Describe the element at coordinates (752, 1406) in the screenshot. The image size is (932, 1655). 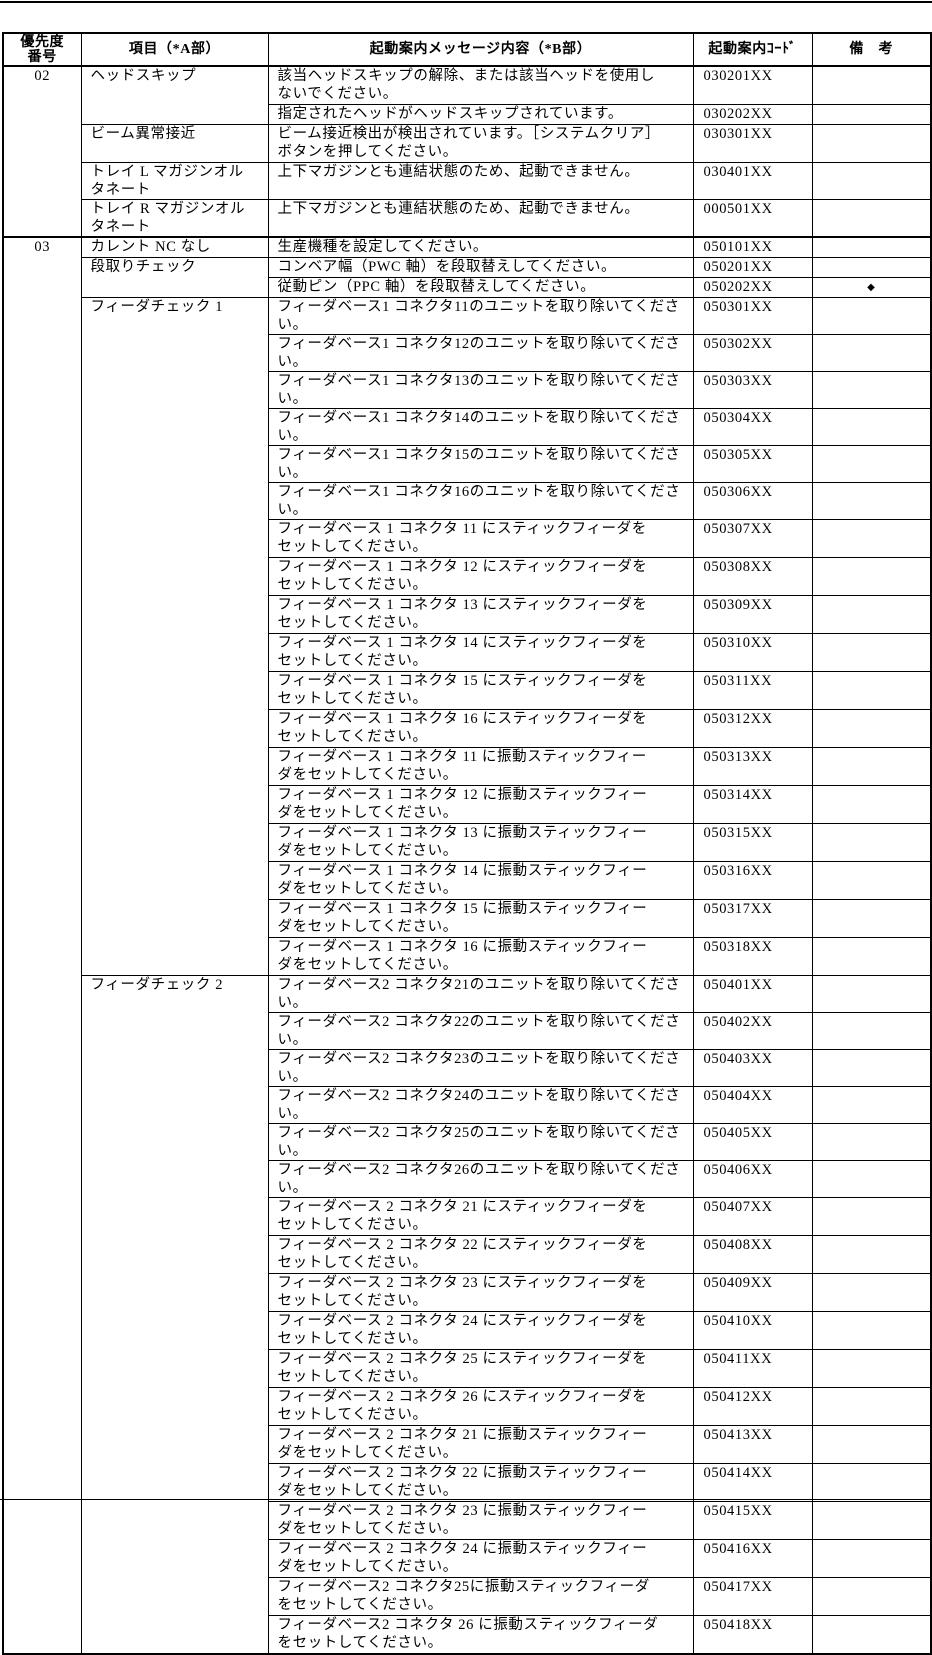
I see `code-cell: 050412XX` at that location.